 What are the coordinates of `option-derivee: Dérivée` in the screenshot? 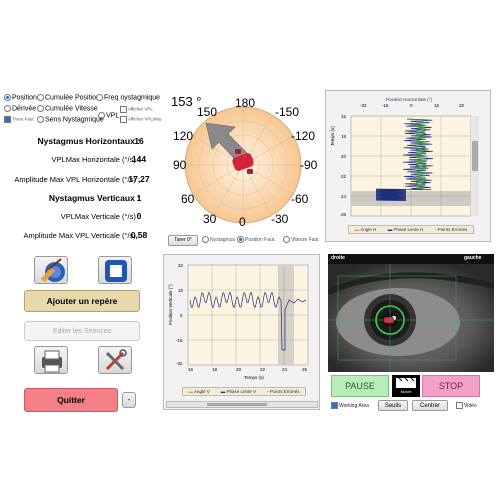 It's located at (20, 108).